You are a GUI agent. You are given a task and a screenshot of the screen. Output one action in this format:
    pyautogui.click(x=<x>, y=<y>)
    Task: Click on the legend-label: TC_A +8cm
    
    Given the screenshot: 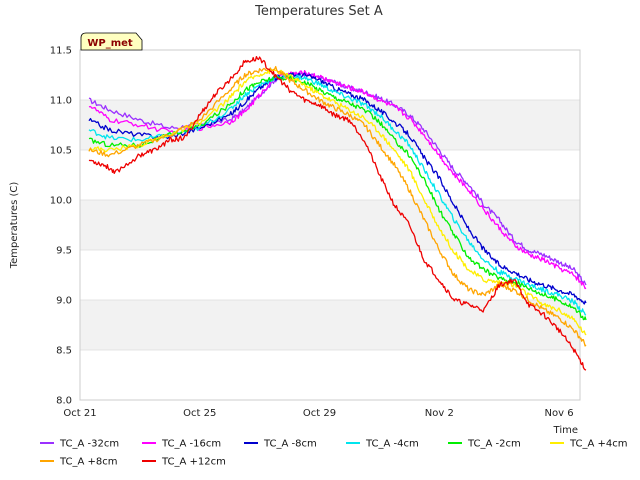 What is the action you would take?
    pyautogui.click(x=88, y=462)
    